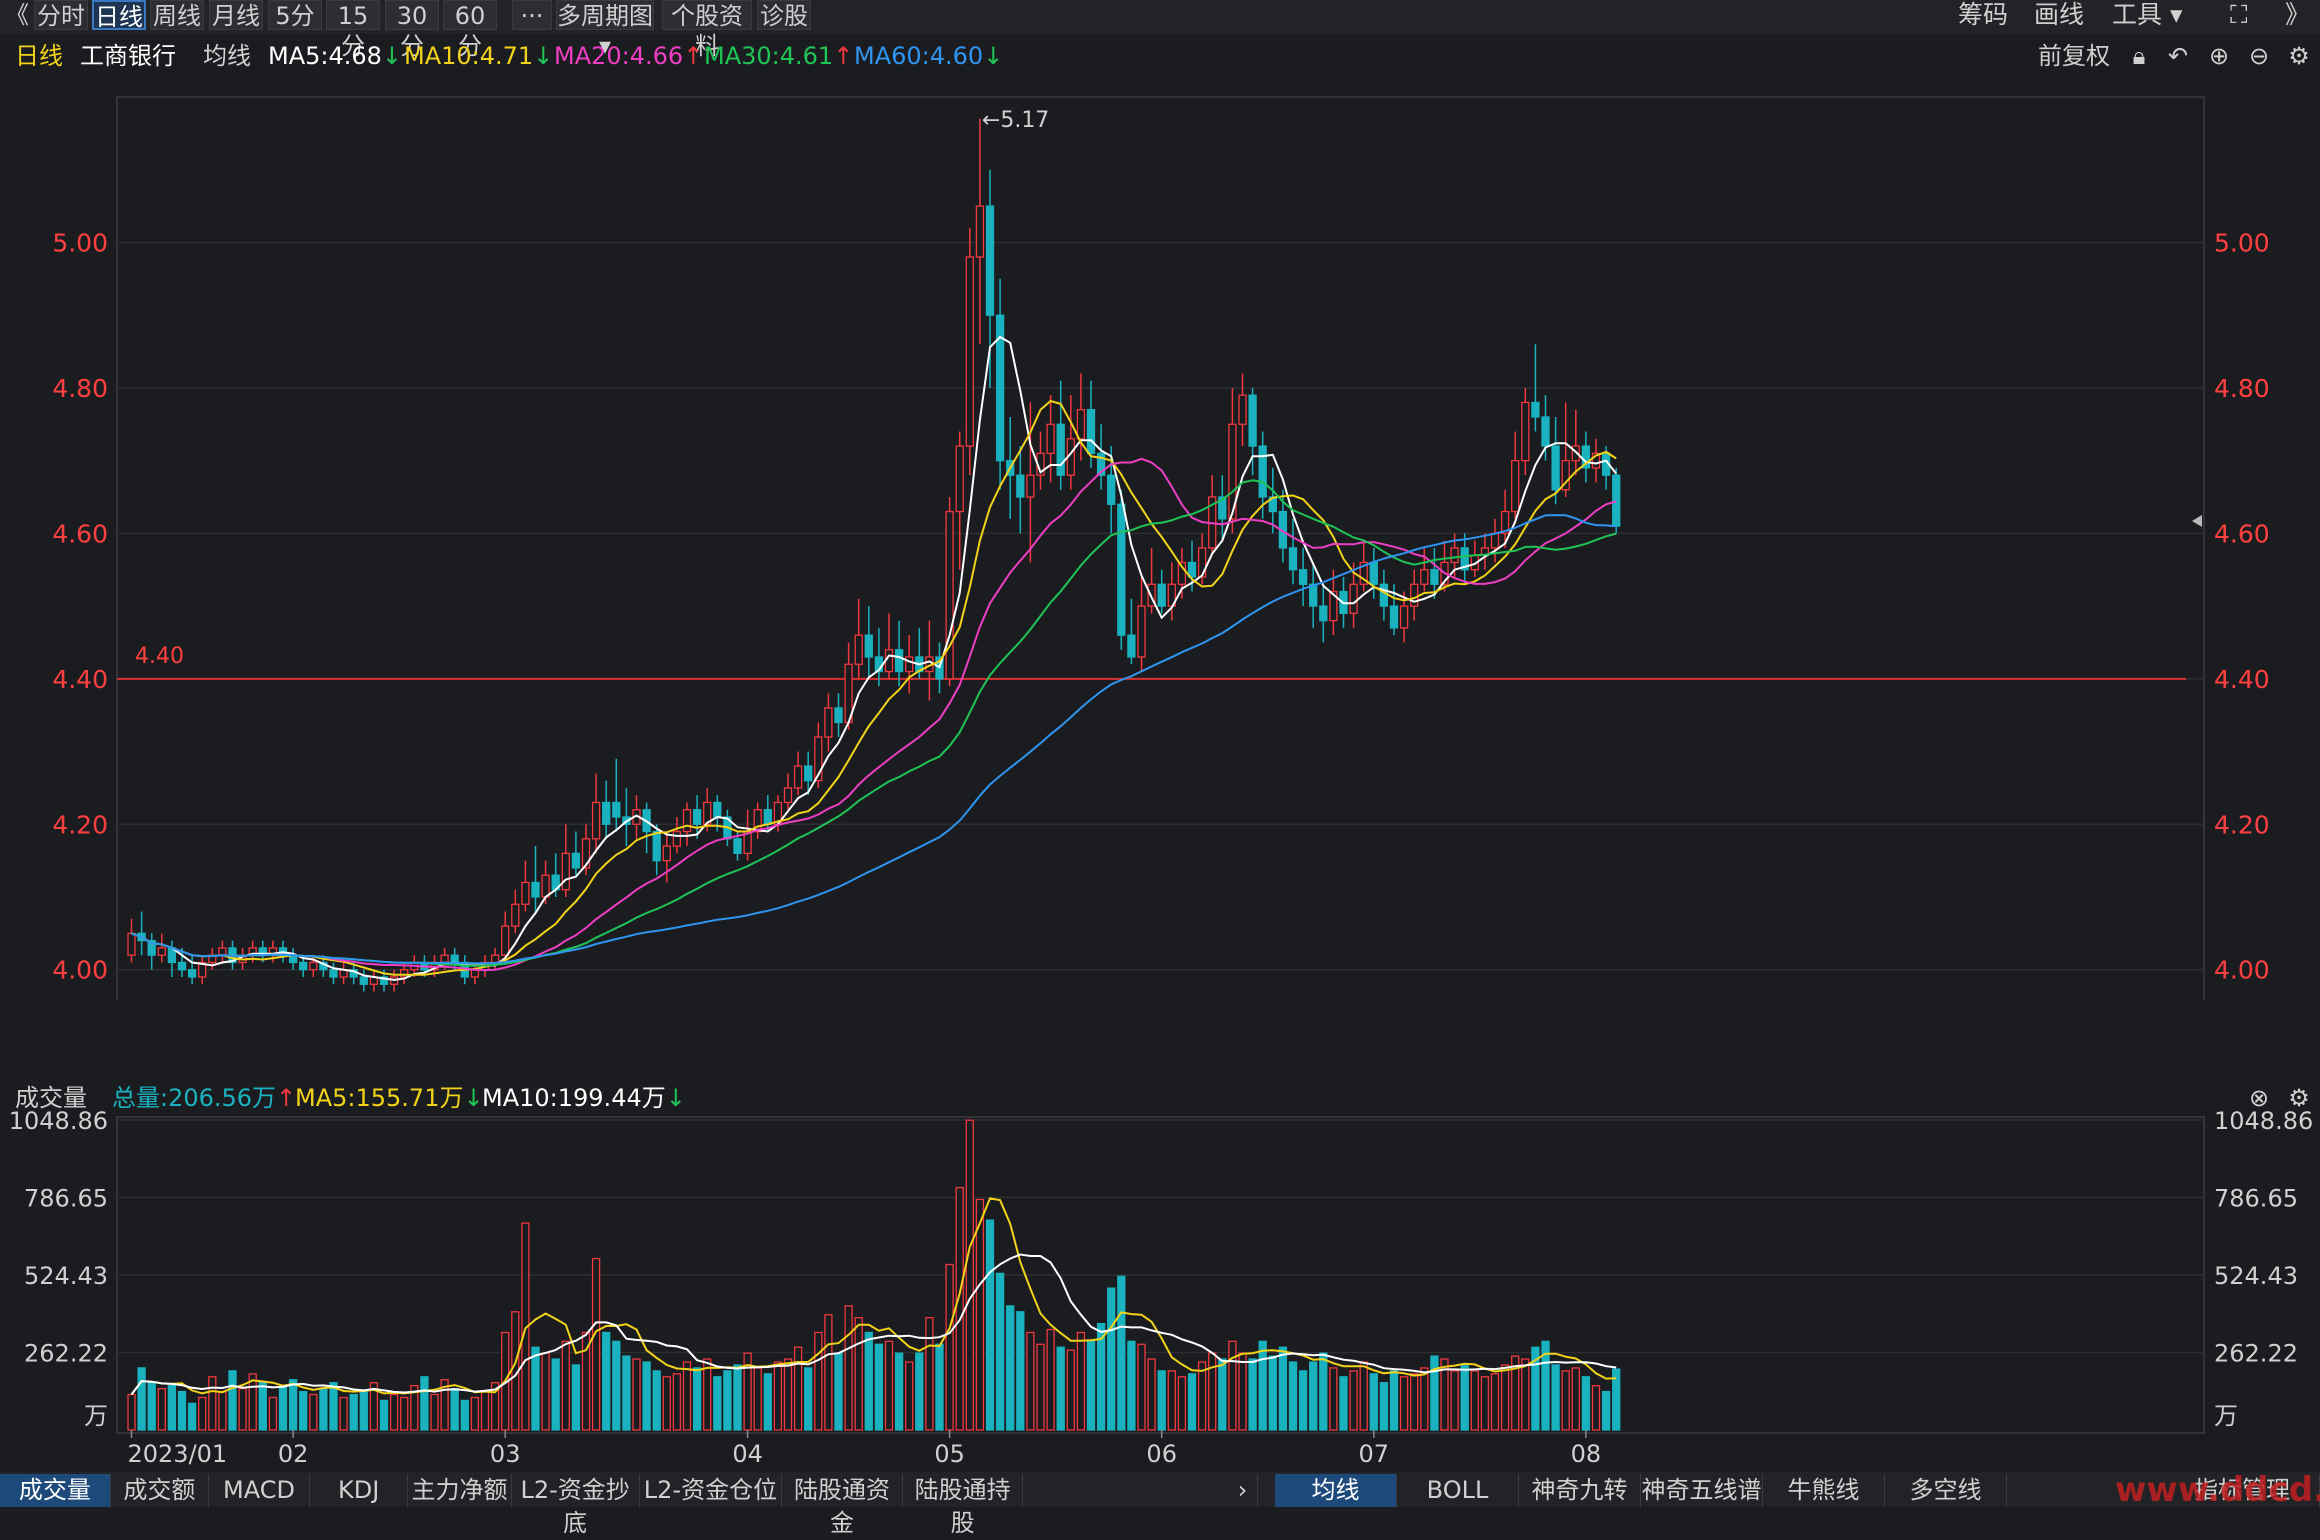 Image resolution: width=2320 pixels, height=1540 pixels. Describe the element at coordinates (412, 30) in the screenshot. I see `period-button-6: 30分` at that location.